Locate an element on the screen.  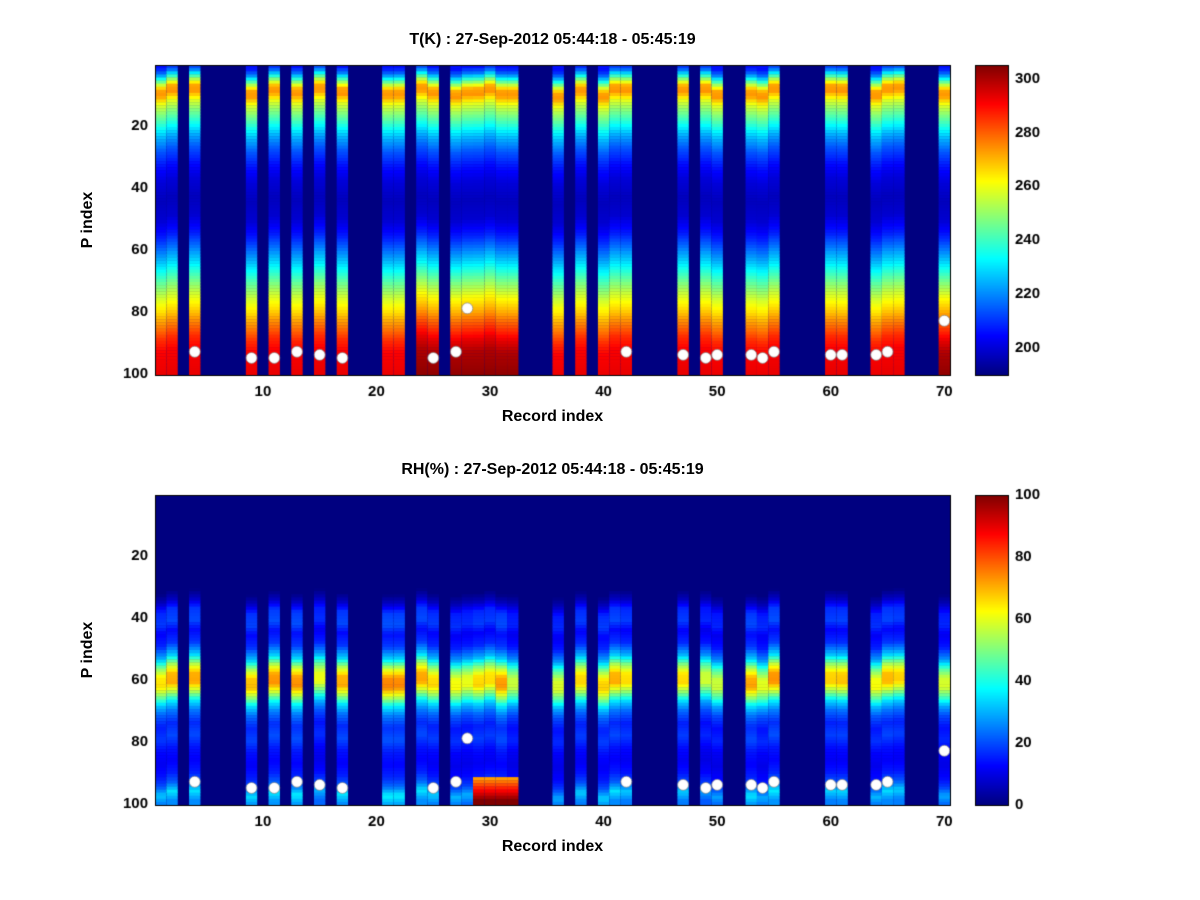
bottom-plot-title: RH(%) : 27-Sep-2012 05:44:18 - 05:45:19 is located at coordinates (552, 469).